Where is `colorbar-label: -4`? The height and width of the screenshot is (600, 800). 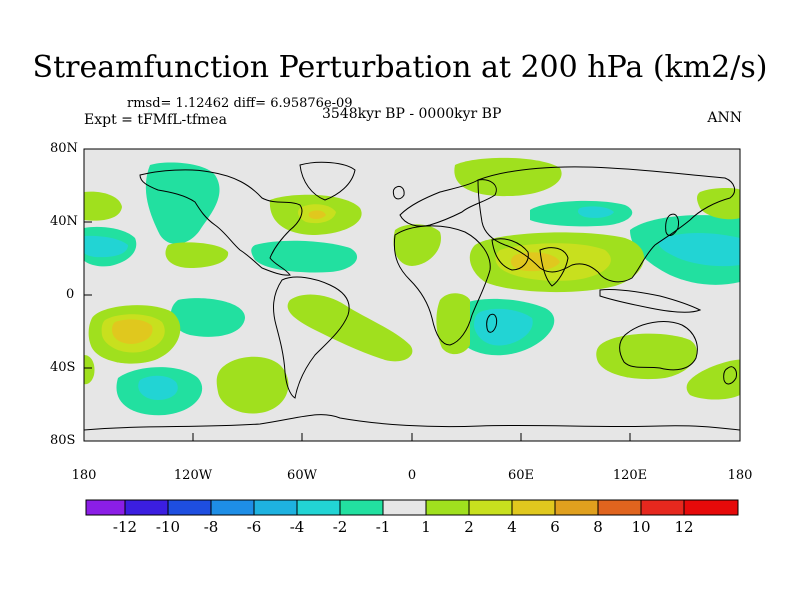
colorbar-label: -4 is located at coordinates (297, 527).